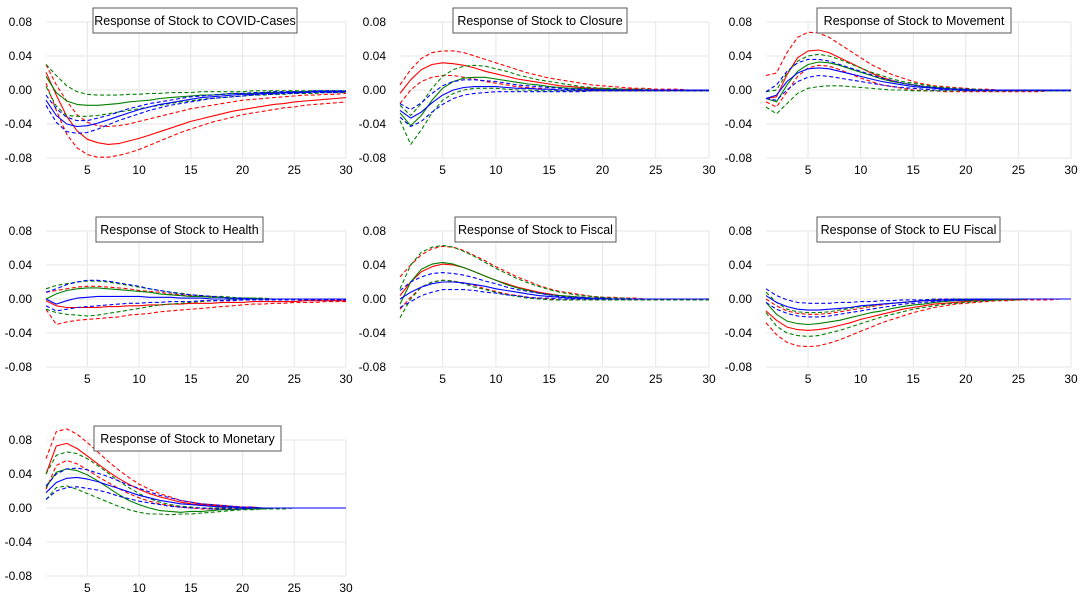  I want to click on panel-title: Response of Stock to Health, so click(179, 230).